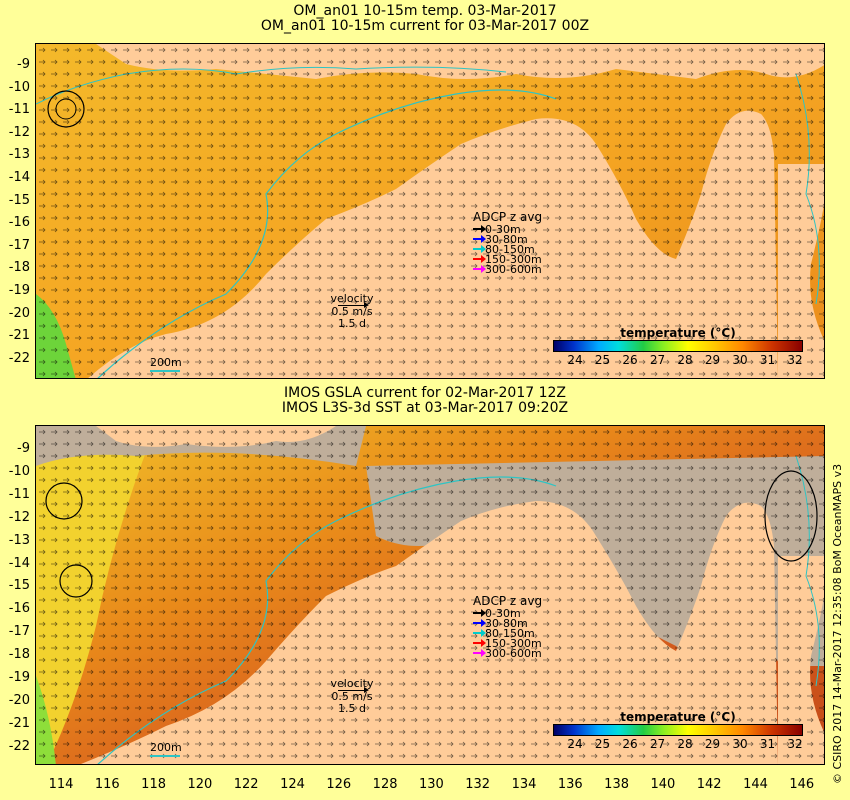  I want to click on bottom-lat-label: -19, so click(19, 677).